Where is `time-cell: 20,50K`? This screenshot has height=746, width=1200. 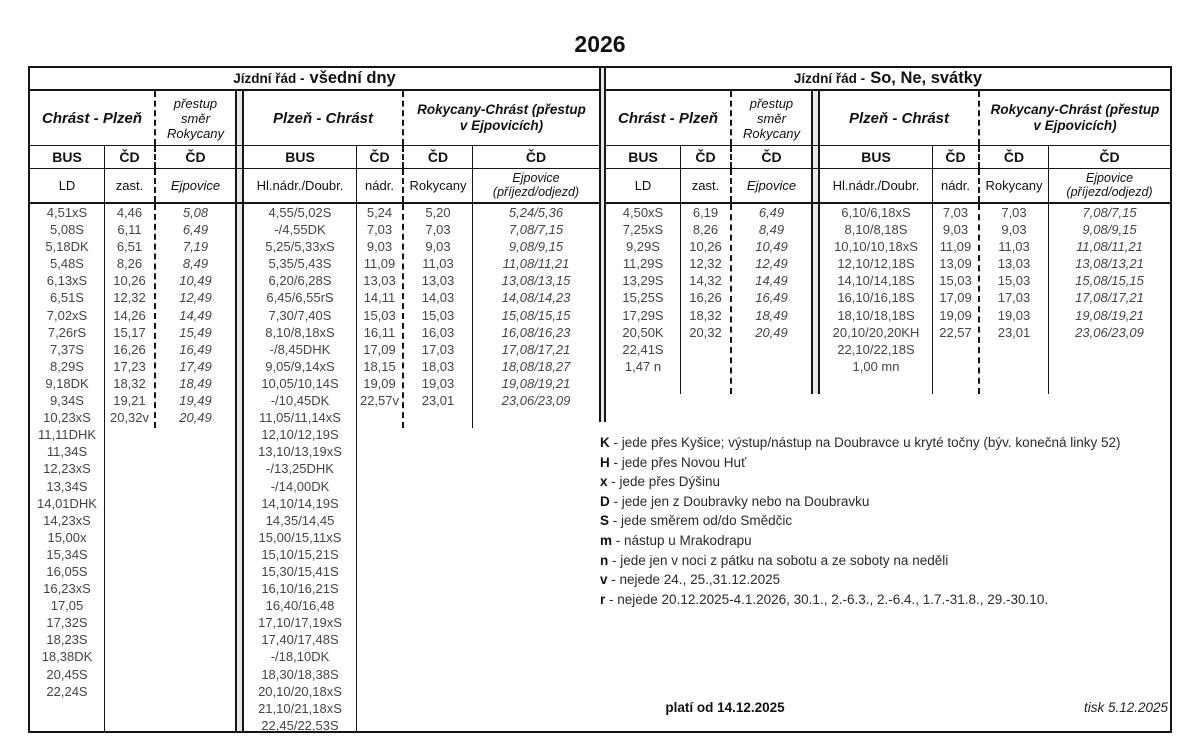
time-cell: 20,50K is located at coordinates (643, 332).